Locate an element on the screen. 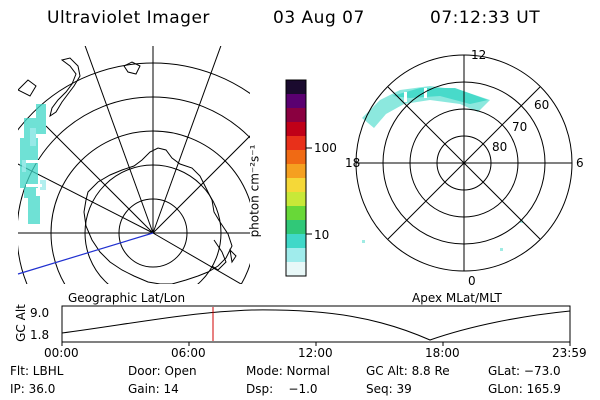 This screenshot has height=400, width=600. meta-ip: IP: 36.0 is located at coordinates (33, 389).